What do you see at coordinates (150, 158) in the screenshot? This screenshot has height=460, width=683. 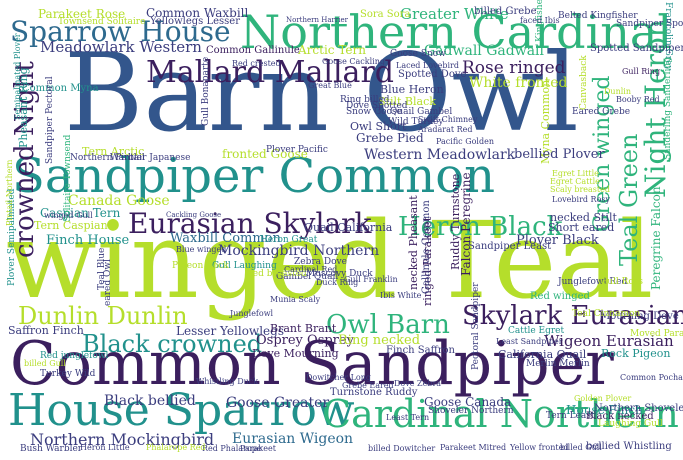 I see `word: Warbler Japanese` at bounding box center [150, 158].